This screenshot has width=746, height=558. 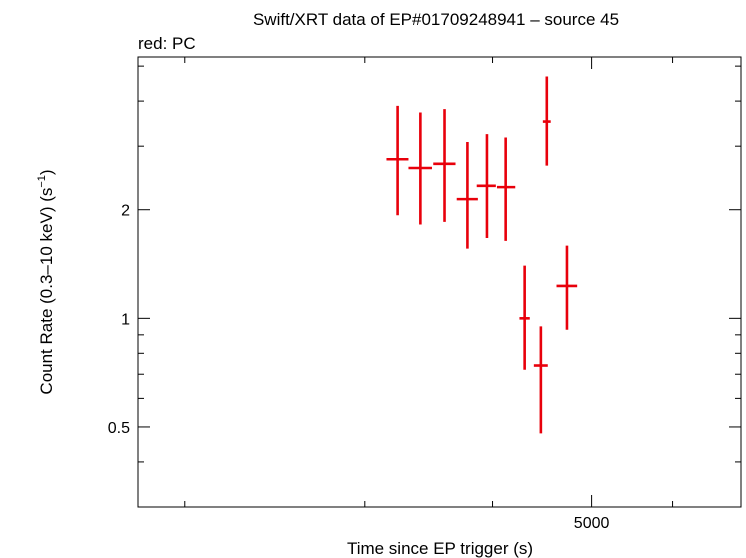 What do you see at coordinates (46, 291) in the screenshot?
I see `y-axis-label-main: Count Rate (0.3–10 keV) (s` at bounding box center [46, 291].